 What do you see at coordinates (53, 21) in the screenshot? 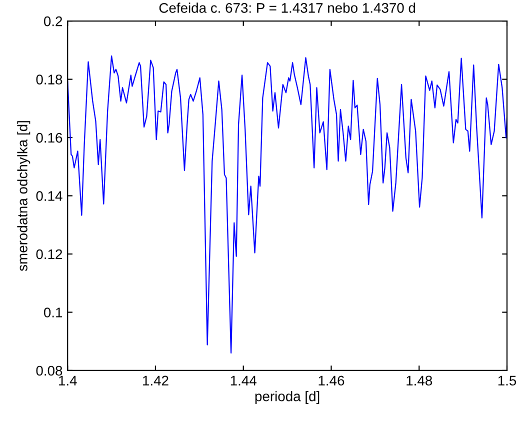
I see `y-tick-label: 0.2` at bounding box center [53, 21].